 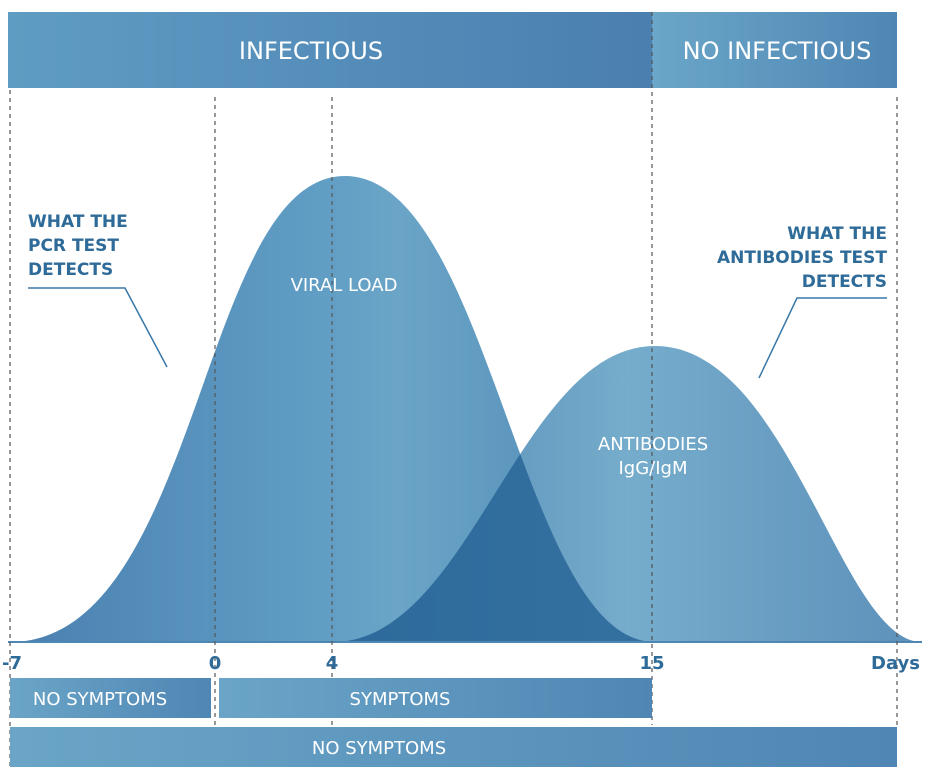 I want to click on pcr-callout-line2: PCR TEST, so click(x=73, y=246).